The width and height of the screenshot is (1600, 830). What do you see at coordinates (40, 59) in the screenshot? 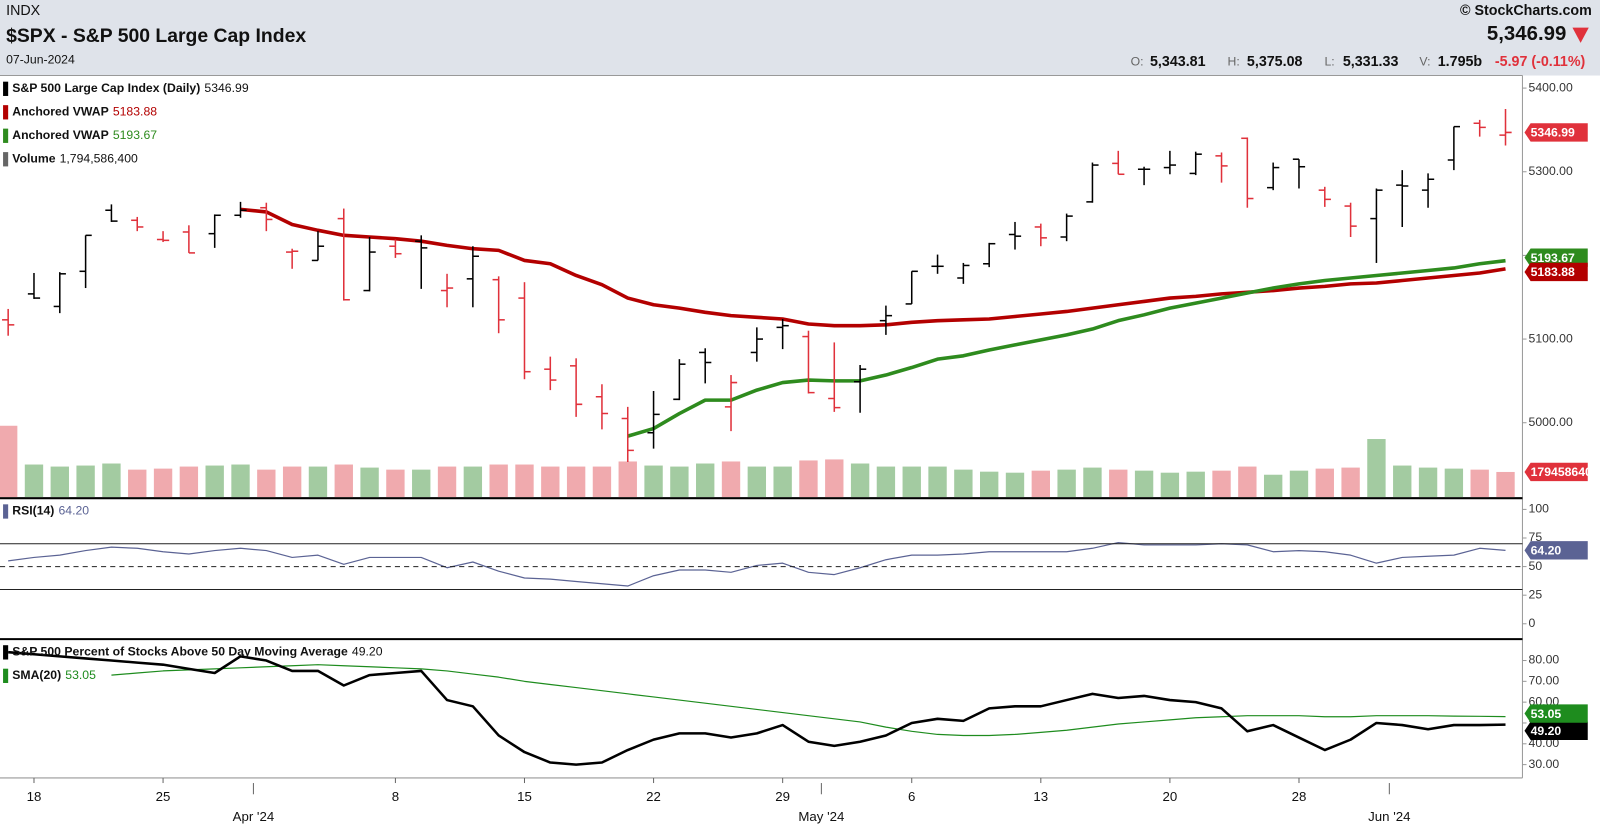
I see `date: 07-Jun-2024` at bounding box center [40, 59].